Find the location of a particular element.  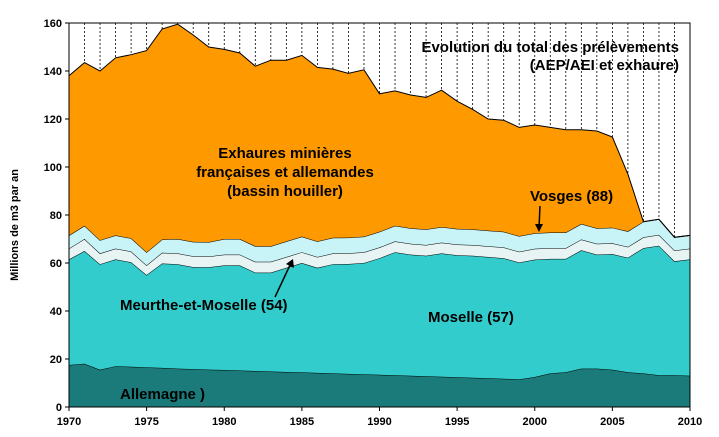

y-tick-label: 0 is located at coordinates (59, 408).